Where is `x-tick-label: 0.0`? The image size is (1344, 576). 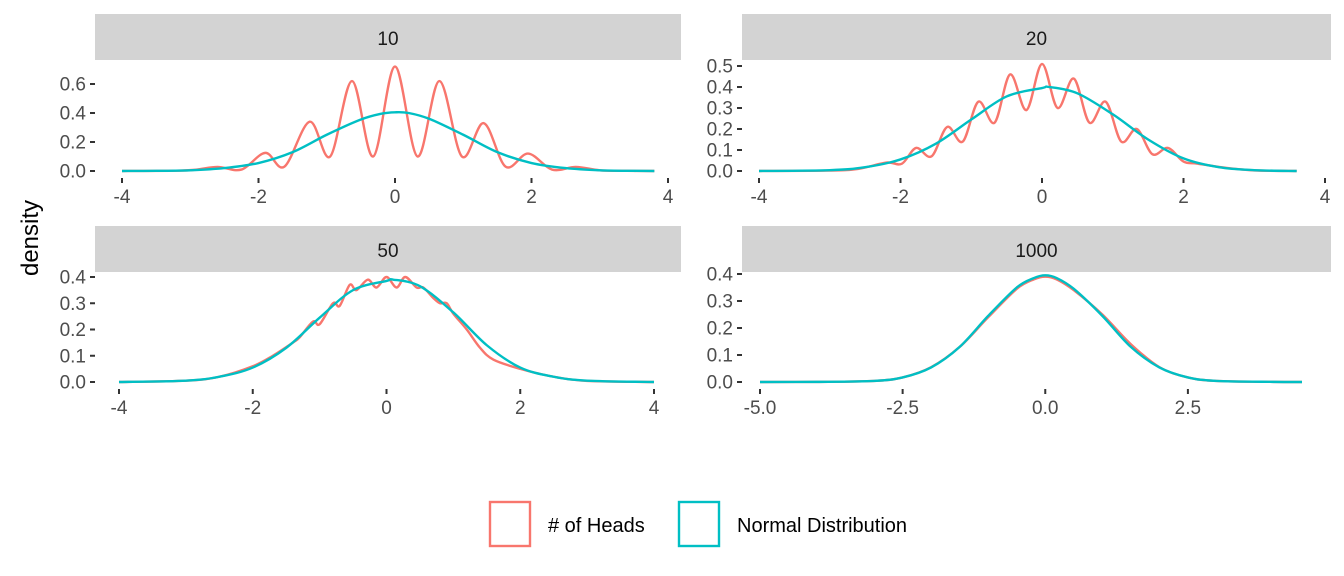
x-tick-label: 0.0 is located at coordinates (1045, 408).